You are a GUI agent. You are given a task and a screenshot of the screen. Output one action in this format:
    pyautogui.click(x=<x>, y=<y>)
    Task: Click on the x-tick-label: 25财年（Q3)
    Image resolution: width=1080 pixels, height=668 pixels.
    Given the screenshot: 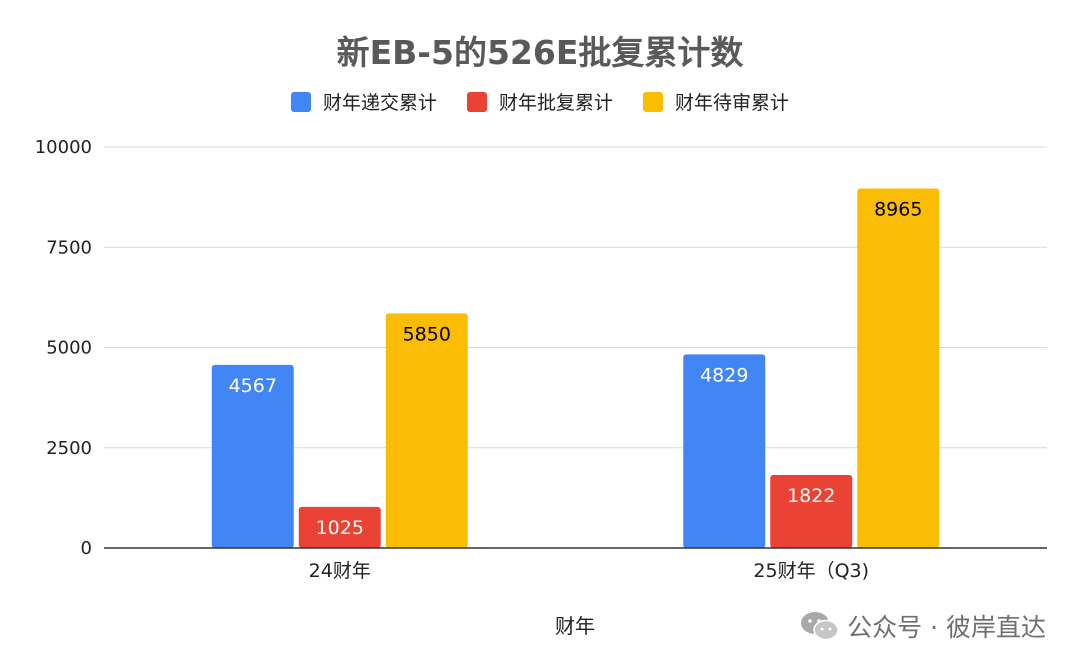 What is the action you would take?
    pyautogui.click(x=811, y=571)
    